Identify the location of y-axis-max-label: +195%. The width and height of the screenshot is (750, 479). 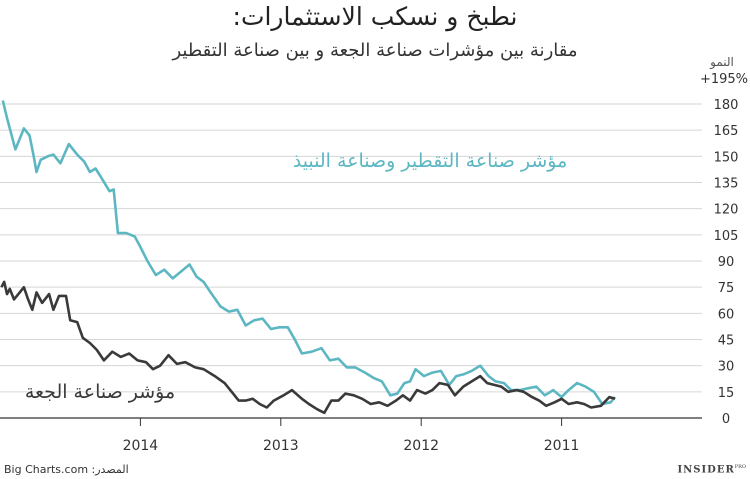
(724, 79).